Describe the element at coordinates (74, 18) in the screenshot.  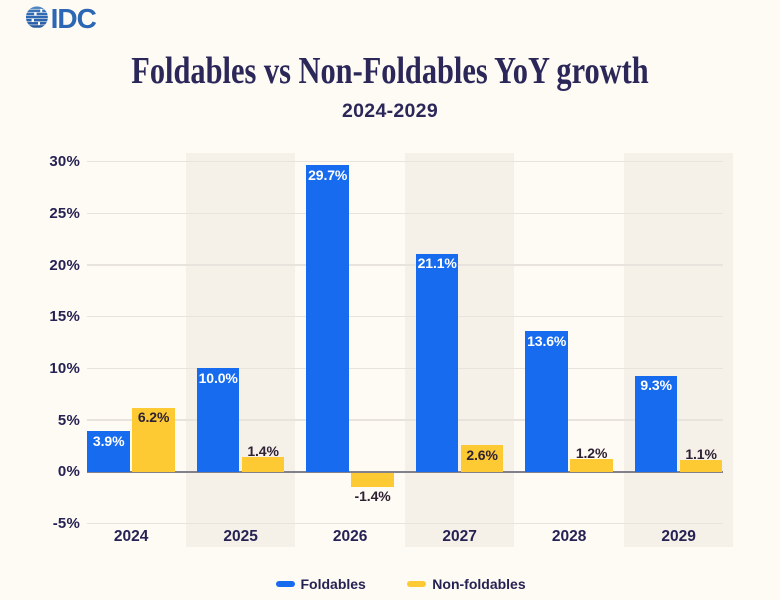
I see `svg-text: IDC` at that location.